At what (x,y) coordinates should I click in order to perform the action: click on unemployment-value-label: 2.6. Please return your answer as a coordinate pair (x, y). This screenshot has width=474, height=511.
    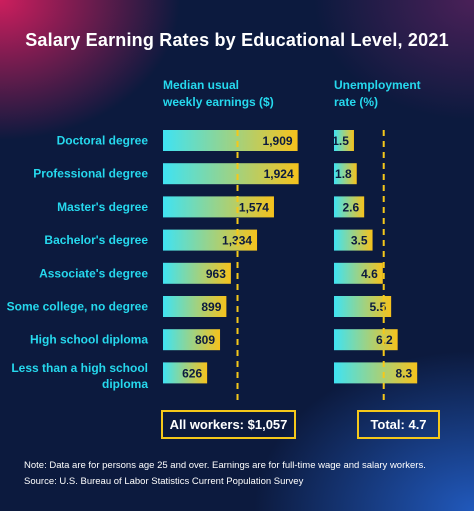
    Looking at the image, I should click on (350, 207).